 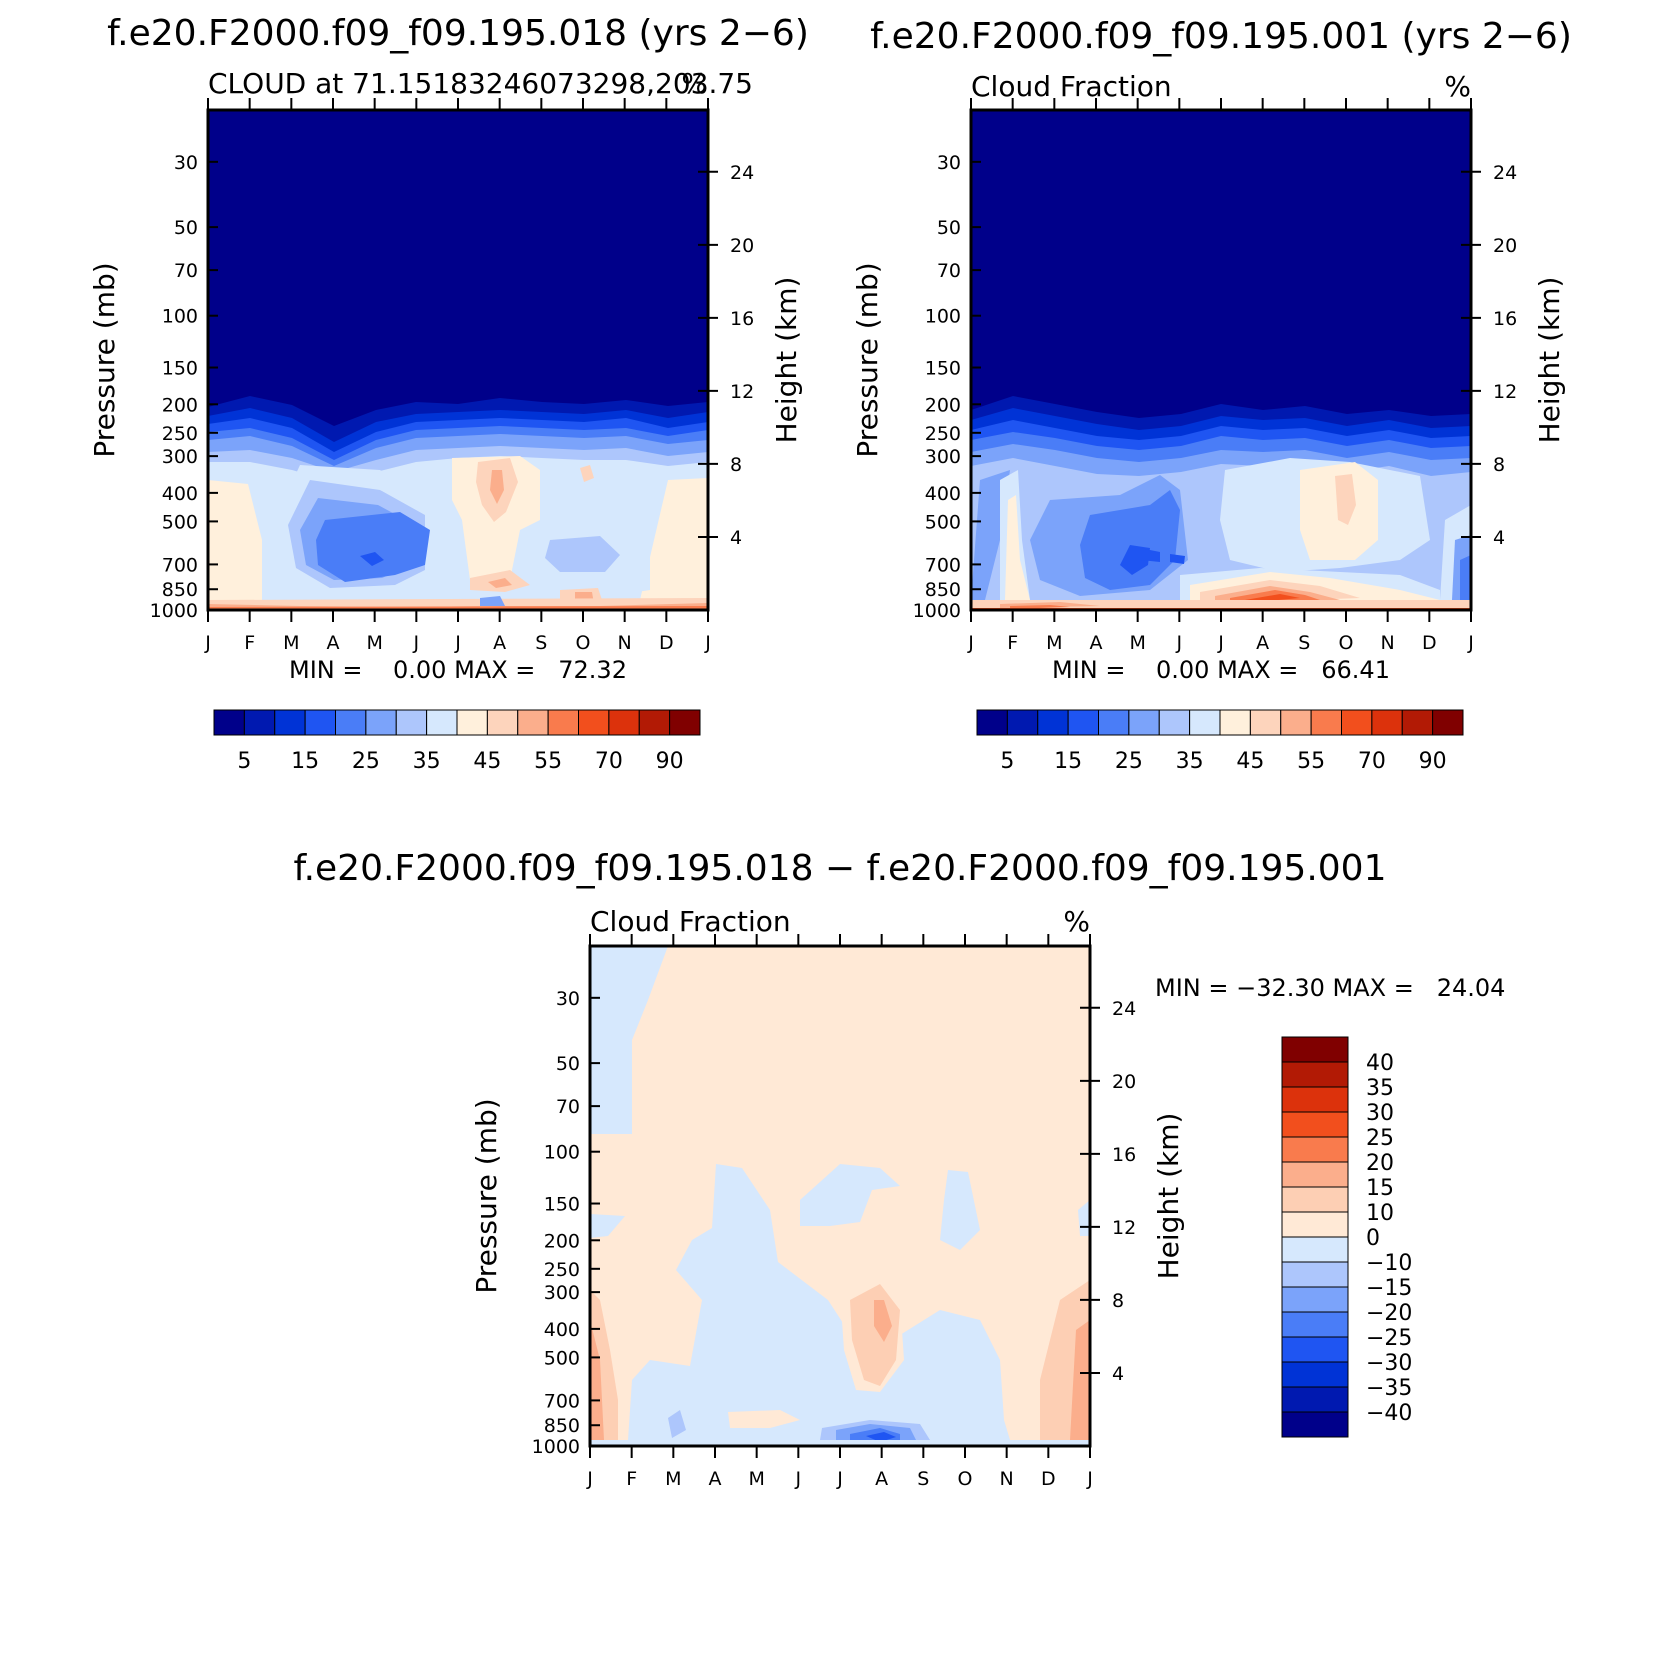 I want to click on panel-2-month-label: S, so click(x=1304, y=643).